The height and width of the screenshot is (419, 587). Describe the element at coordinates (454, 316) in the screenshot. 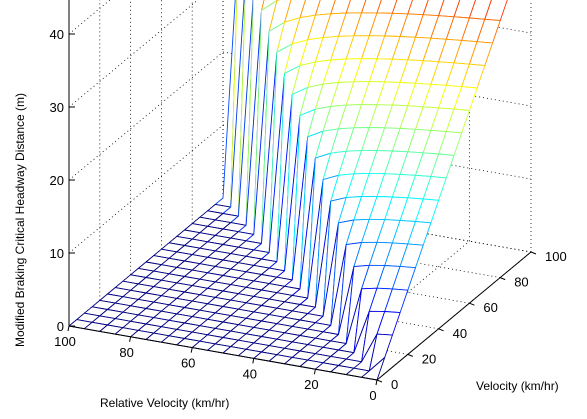

I see `velocity-axis-line` at that location.